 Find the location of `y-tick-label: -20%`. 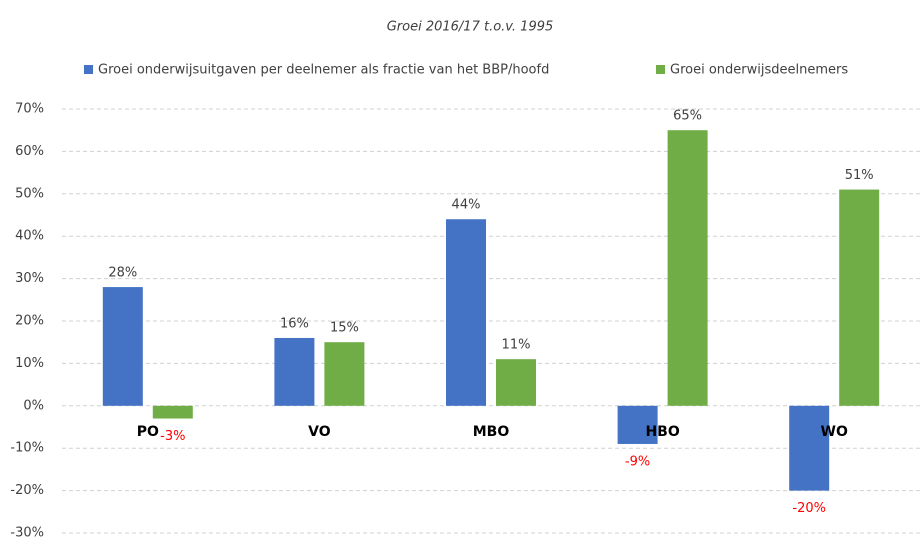

y-tick-label: -20% is located at coordinates (27, 490).